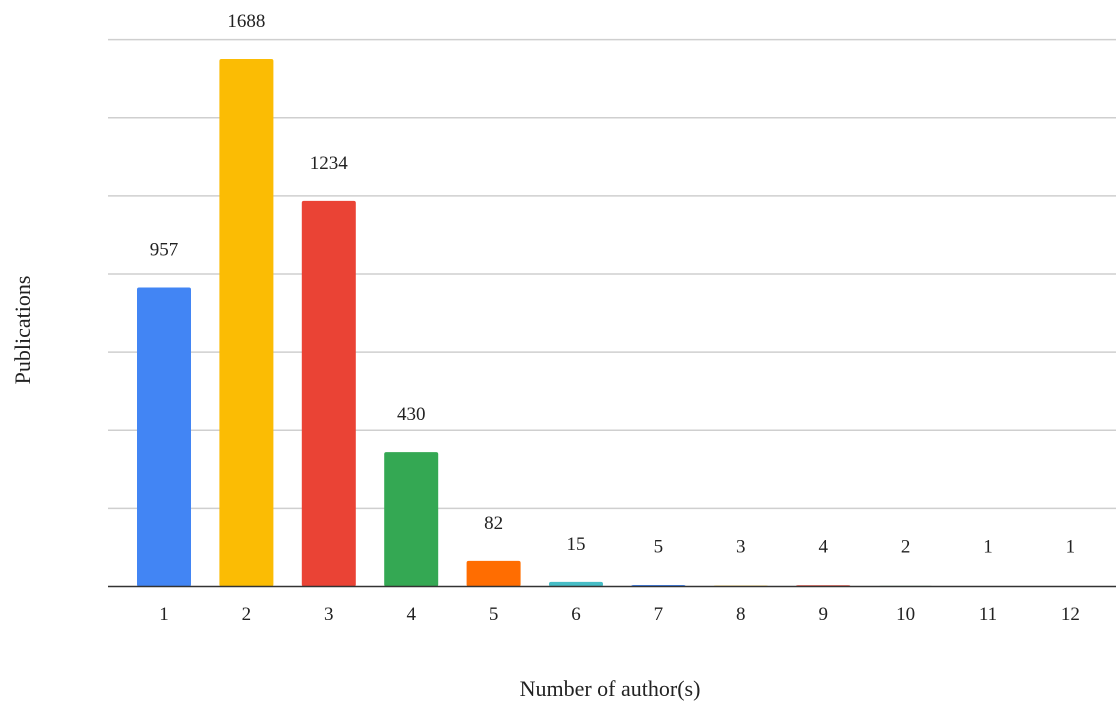 This screenshot has width=1116, height=702. Describe the element at coordinates (22, 330) in the screenshot. I see `y-axis-title: Publications` at that location.